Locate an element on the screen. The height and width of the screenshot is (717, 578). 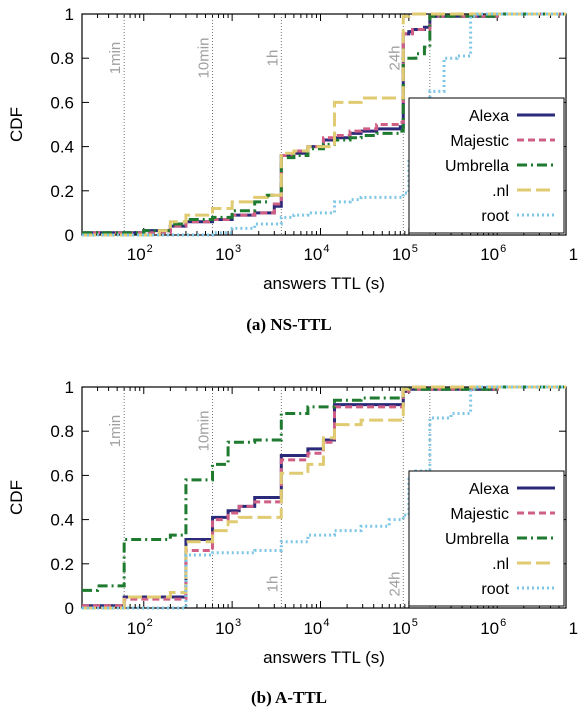
figure-caption: (b) A-TTL is located at coordinates (289, 697).